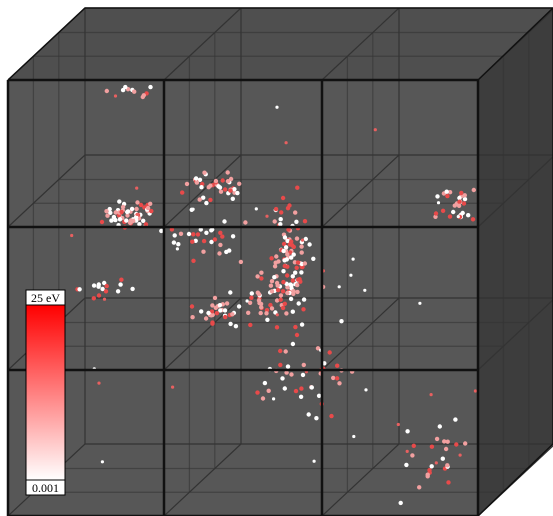 Image resolution: width=553 pixels, height=516 pixels. I want to click on depth-line, so click(202, 479).